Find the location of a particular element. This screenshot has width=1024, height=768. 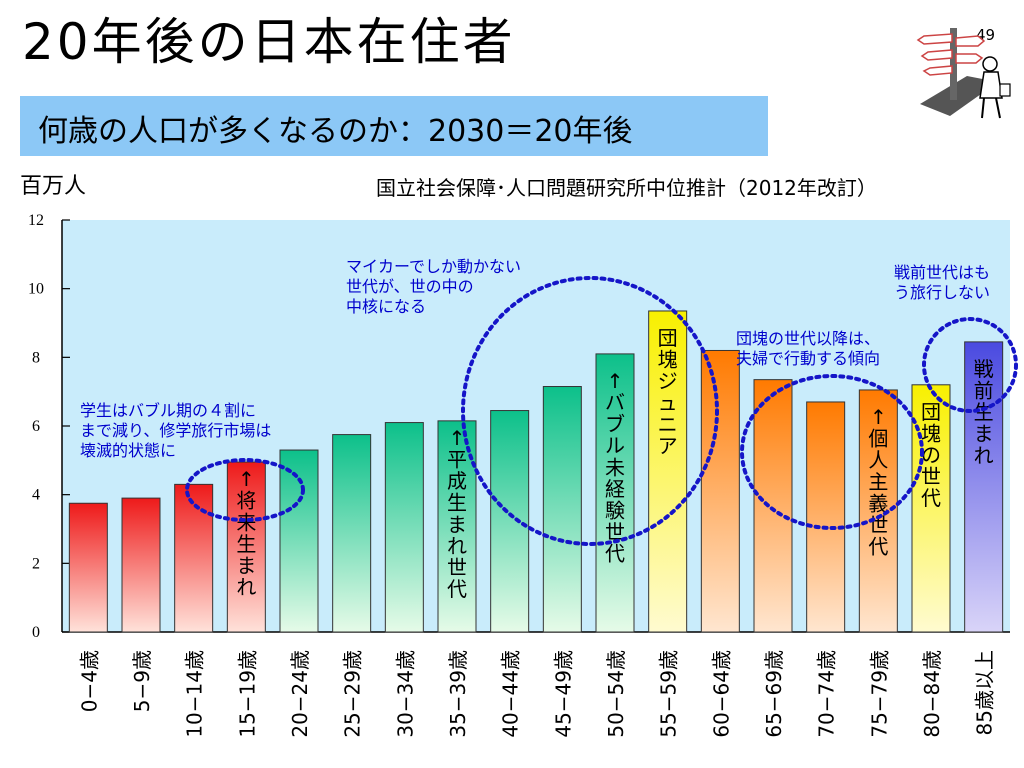

bar-label-7: ↑平成生まれ世代 is located at coordinates (457, 513).